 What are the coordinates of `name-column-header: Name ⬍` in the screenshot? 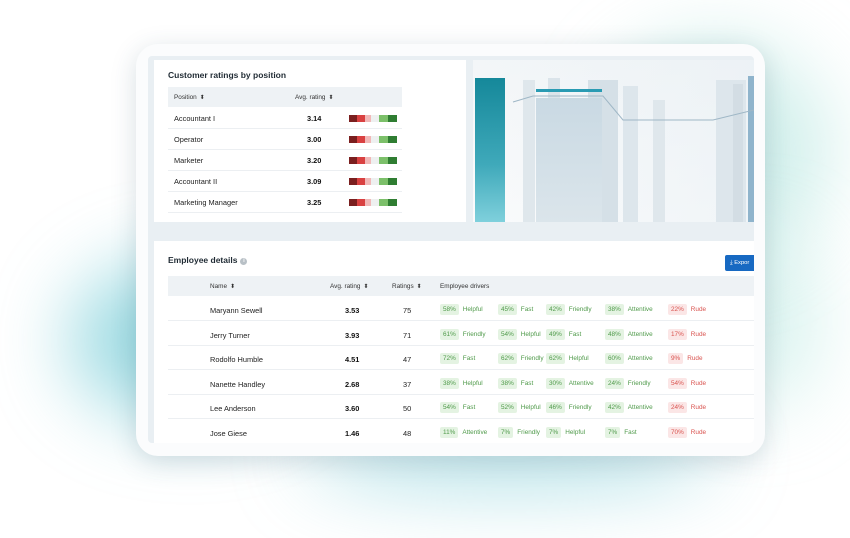 It's located at (223, 286).